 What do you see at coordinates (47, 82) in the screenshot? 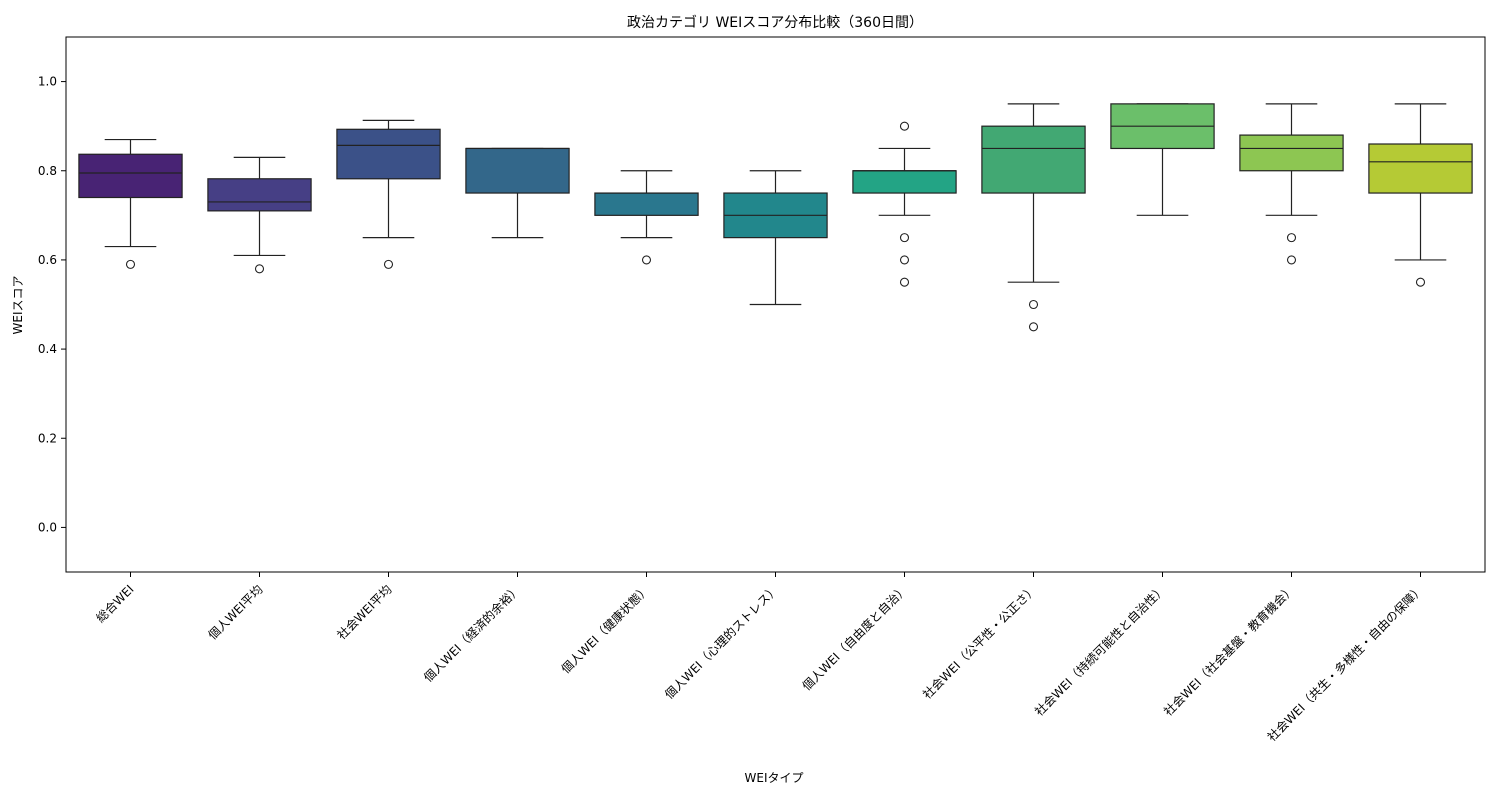
I see `y-tick-label: 1.0` at bounding box center [47, 82].